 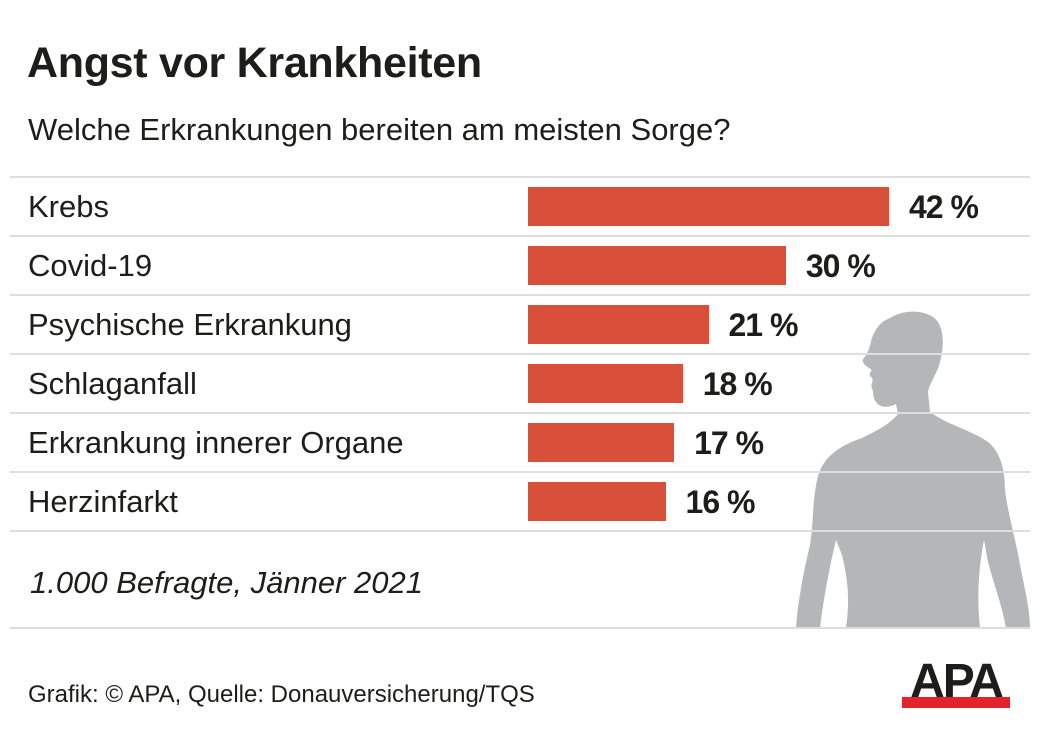 What do you see at coordinates (112, 383) in the screenshot?
I see `category-label: Schlaganfall` at bounding box center [112, 383].